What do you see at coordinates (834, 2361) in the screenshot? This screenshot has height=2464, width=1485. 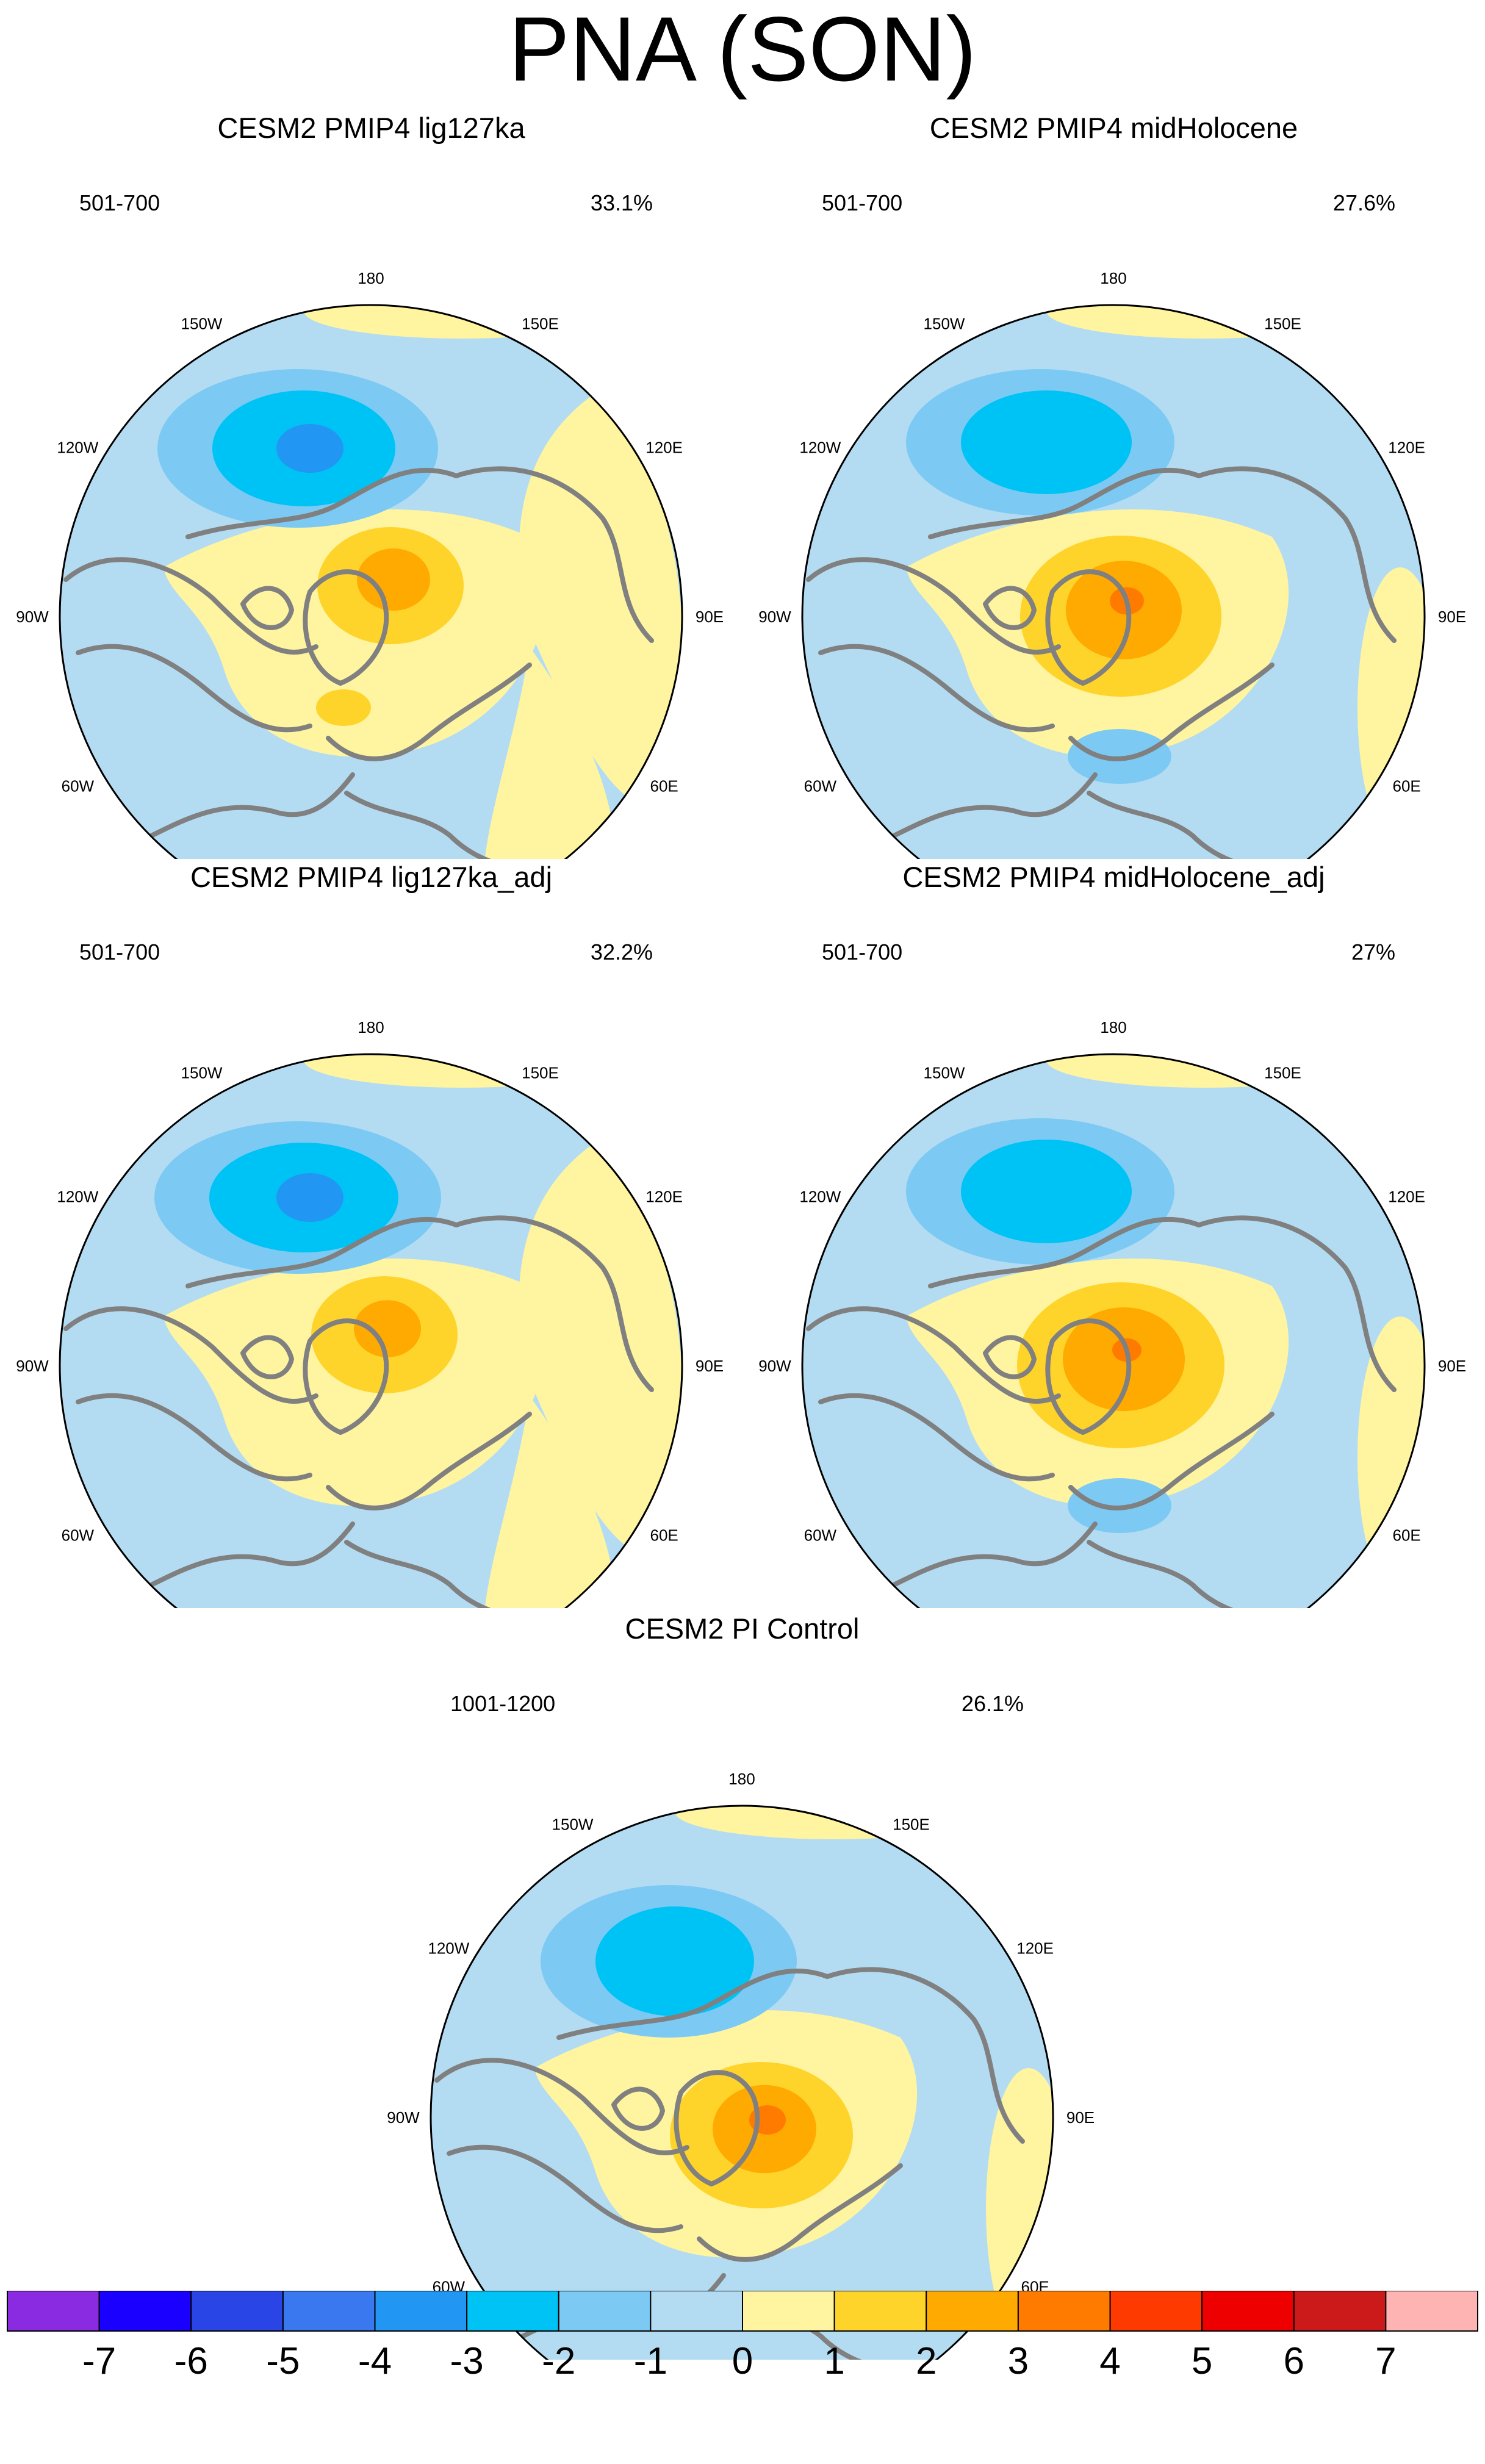 I see `colorbar-label: 1` at bounding box center [834, 2361].